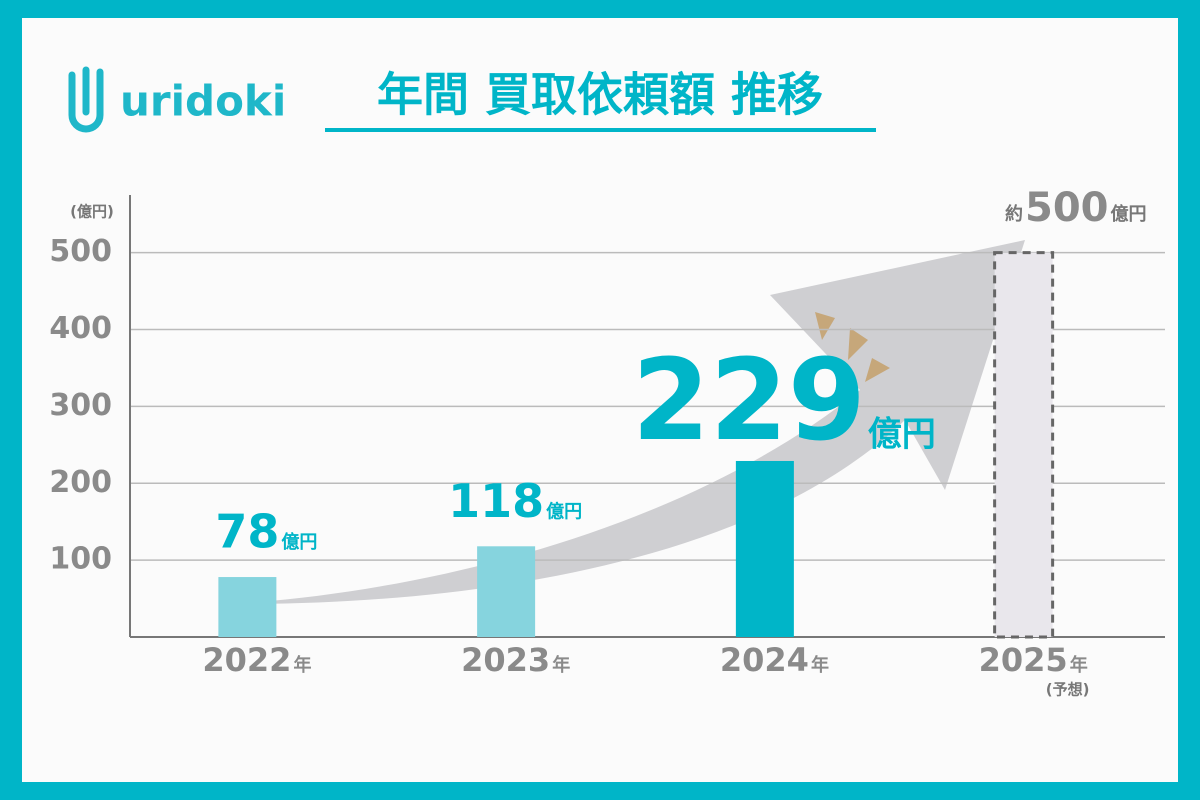 The width and height of the screenshot is (1200, 804). I want to click on value-label: 500, so click(1067, 208).